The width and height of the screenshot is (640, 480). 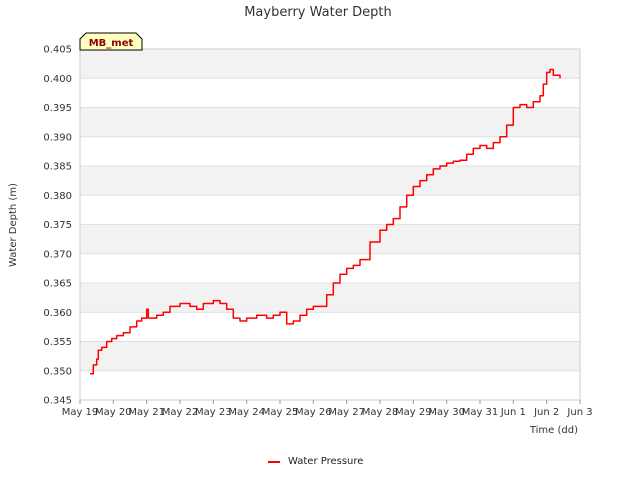 I want to click on y-tick-label: 0.400, so click(x=57, y=79).